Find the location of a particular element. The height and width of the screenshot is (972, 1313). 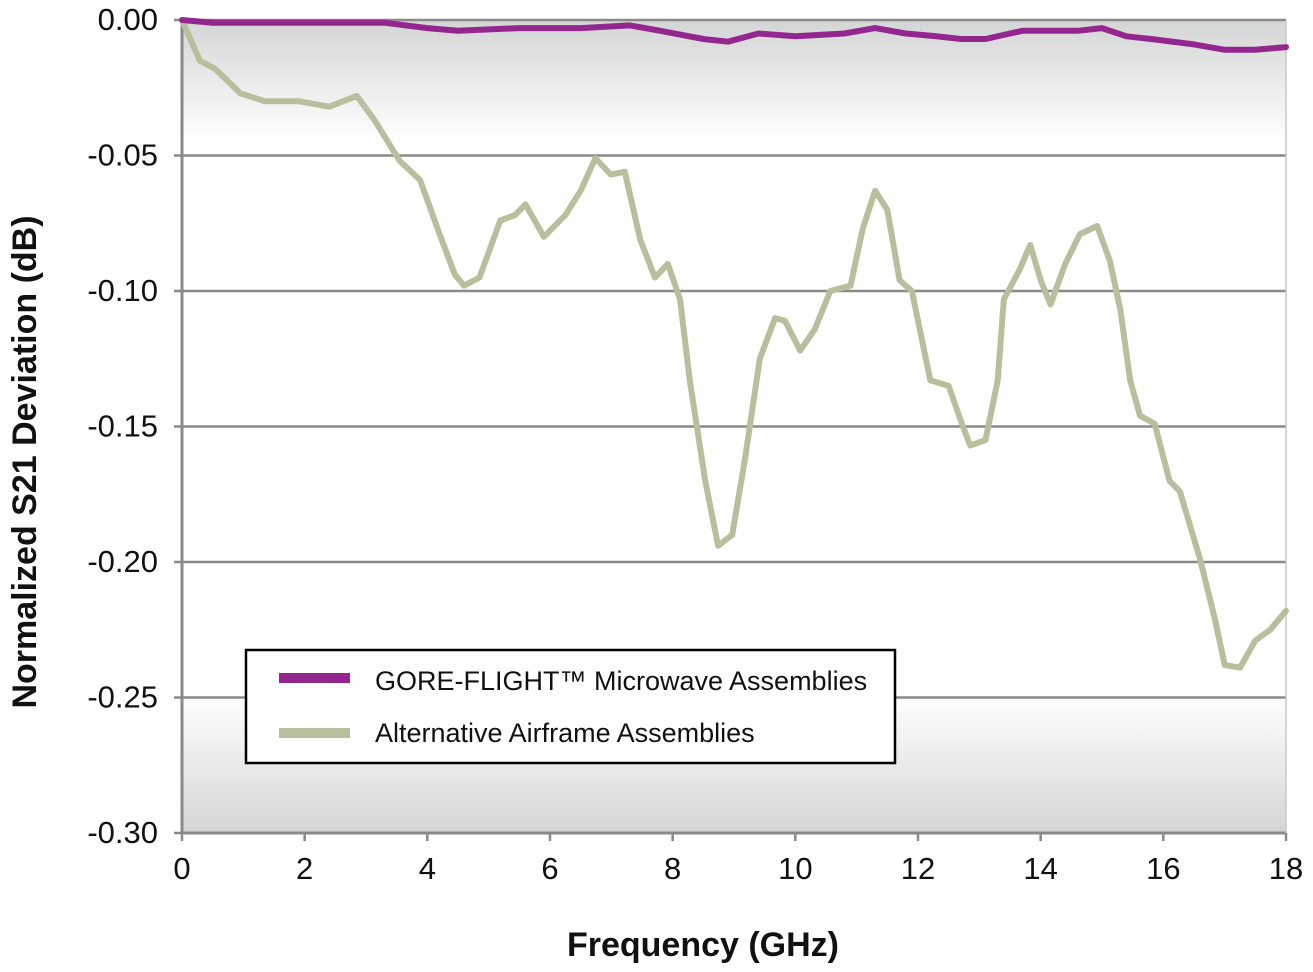

legend-box is located at coordinates (570, 706).